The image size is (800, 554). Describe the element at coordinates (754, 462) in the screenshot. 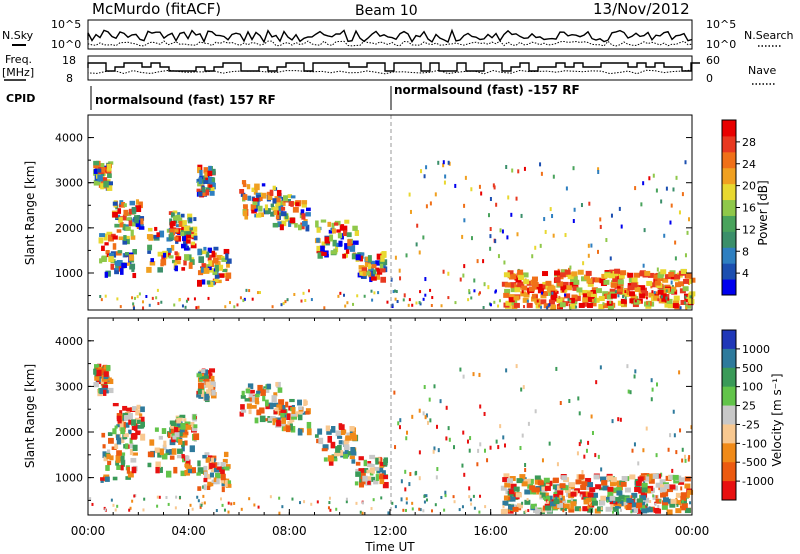

I see `colorbar-tick-label: -500` at that location.